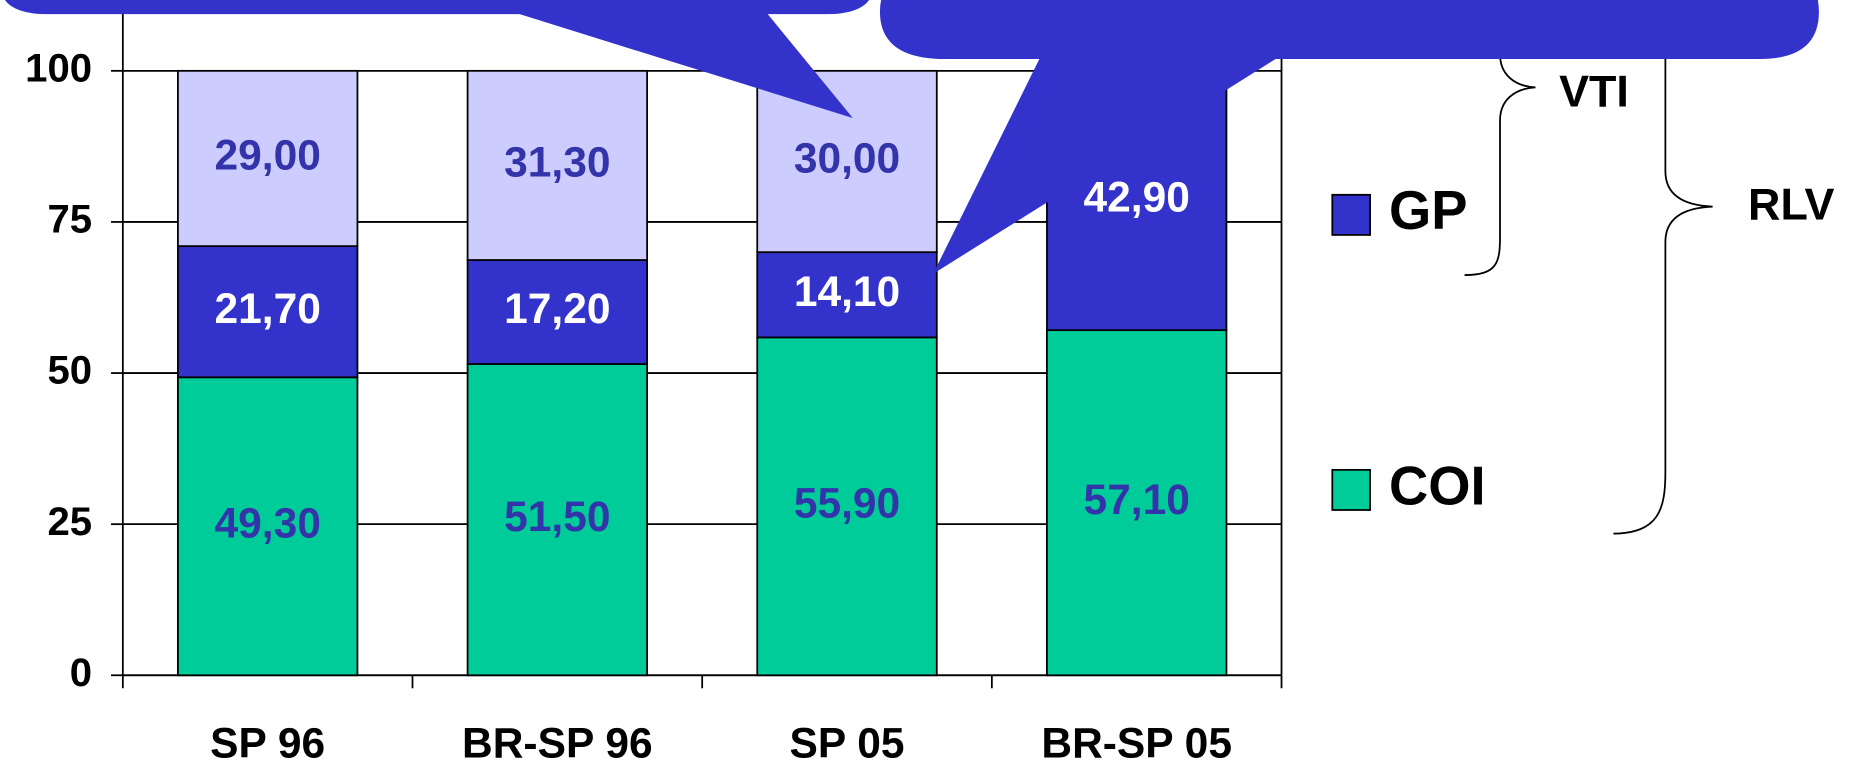  I want to click on y-tick-label: 75, so click(69, 219).